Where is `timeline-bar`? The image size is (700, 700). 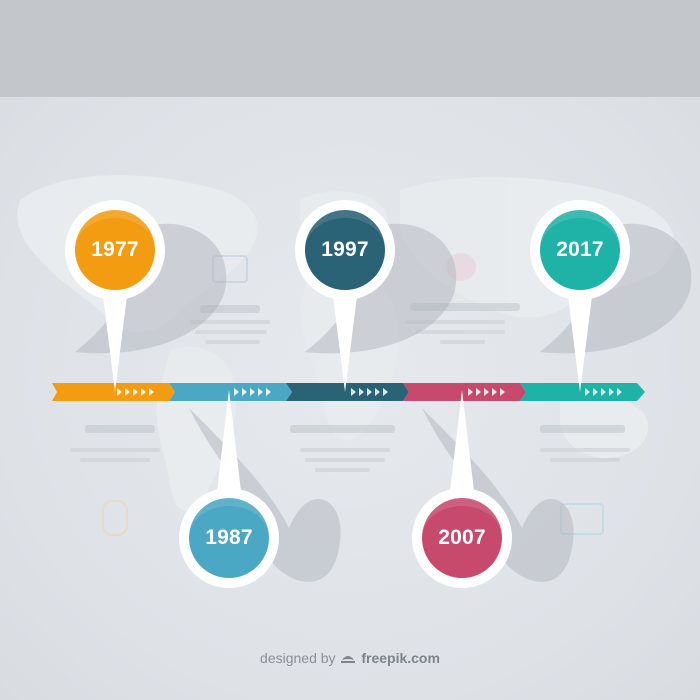
timeline-bar is located at coordinates (348, 392).